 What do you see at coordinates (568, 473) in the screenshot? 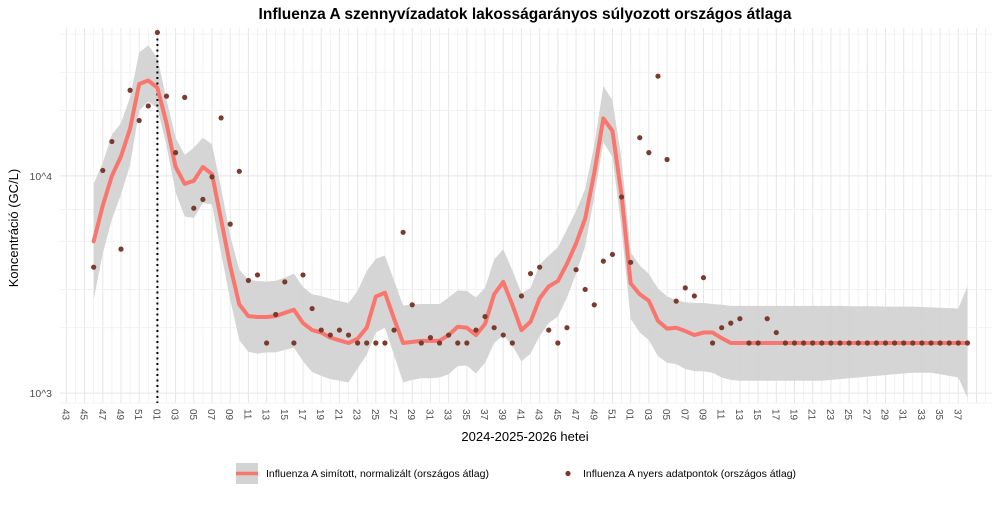
I see `legend-key-raw` at bounding box center [568, 473].